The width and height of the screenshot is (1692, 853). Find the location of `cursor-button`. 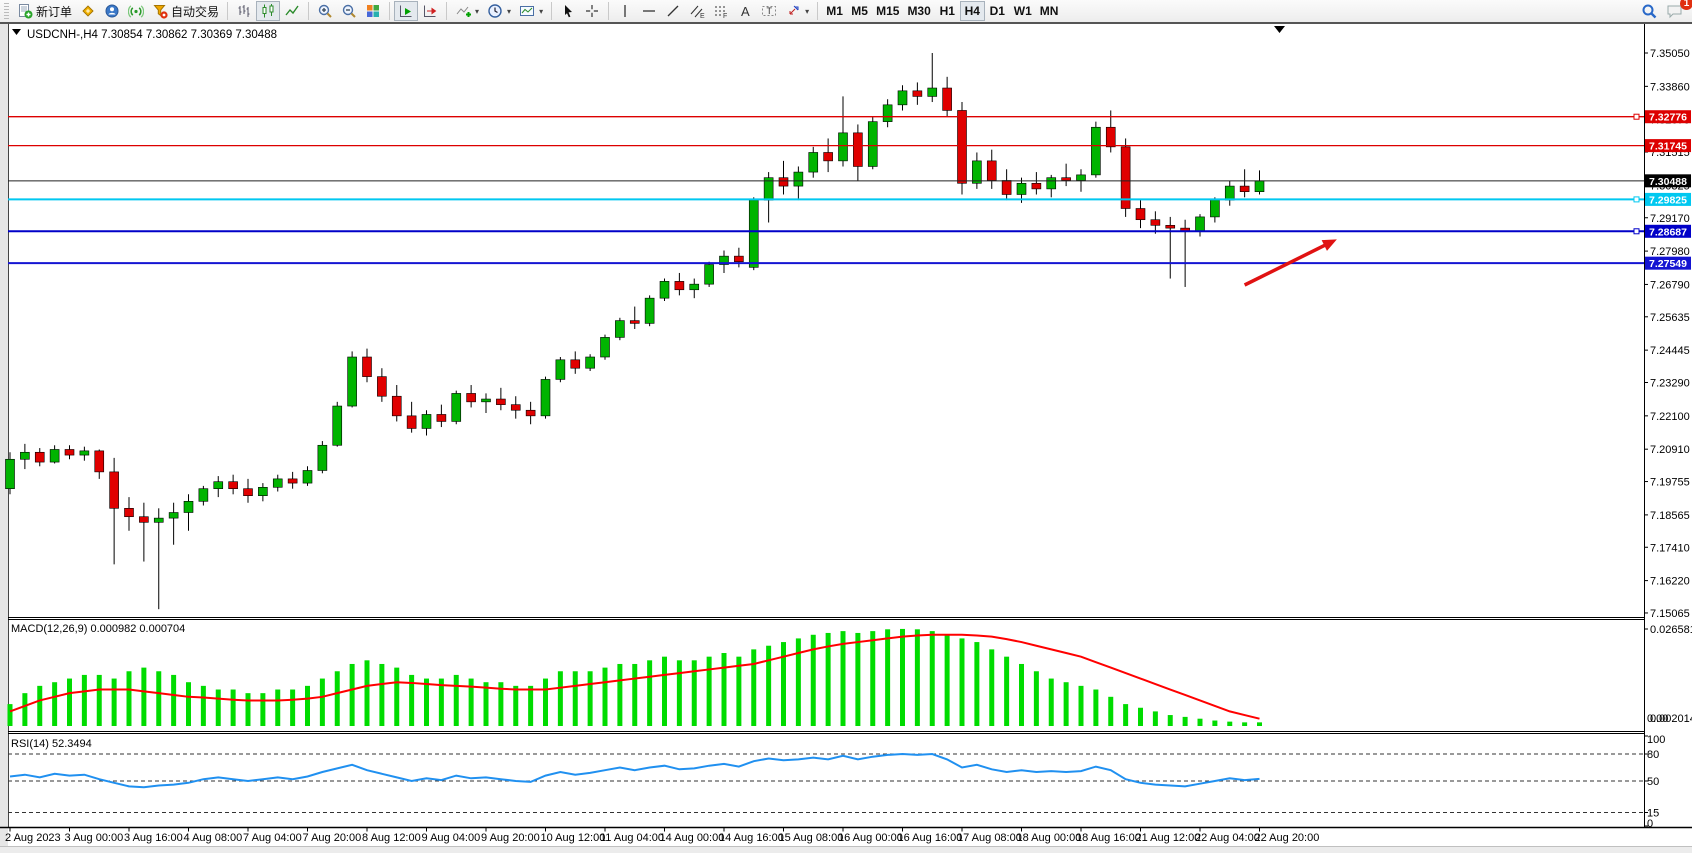

cursor-button is located at coordinates (568, 11).